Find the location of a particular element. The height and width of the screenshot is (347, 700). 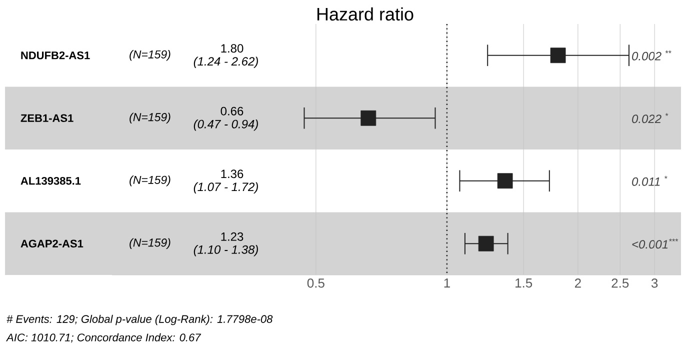

y-tick-label: AGAP2-AS1 is located at coordinates (52, 244).